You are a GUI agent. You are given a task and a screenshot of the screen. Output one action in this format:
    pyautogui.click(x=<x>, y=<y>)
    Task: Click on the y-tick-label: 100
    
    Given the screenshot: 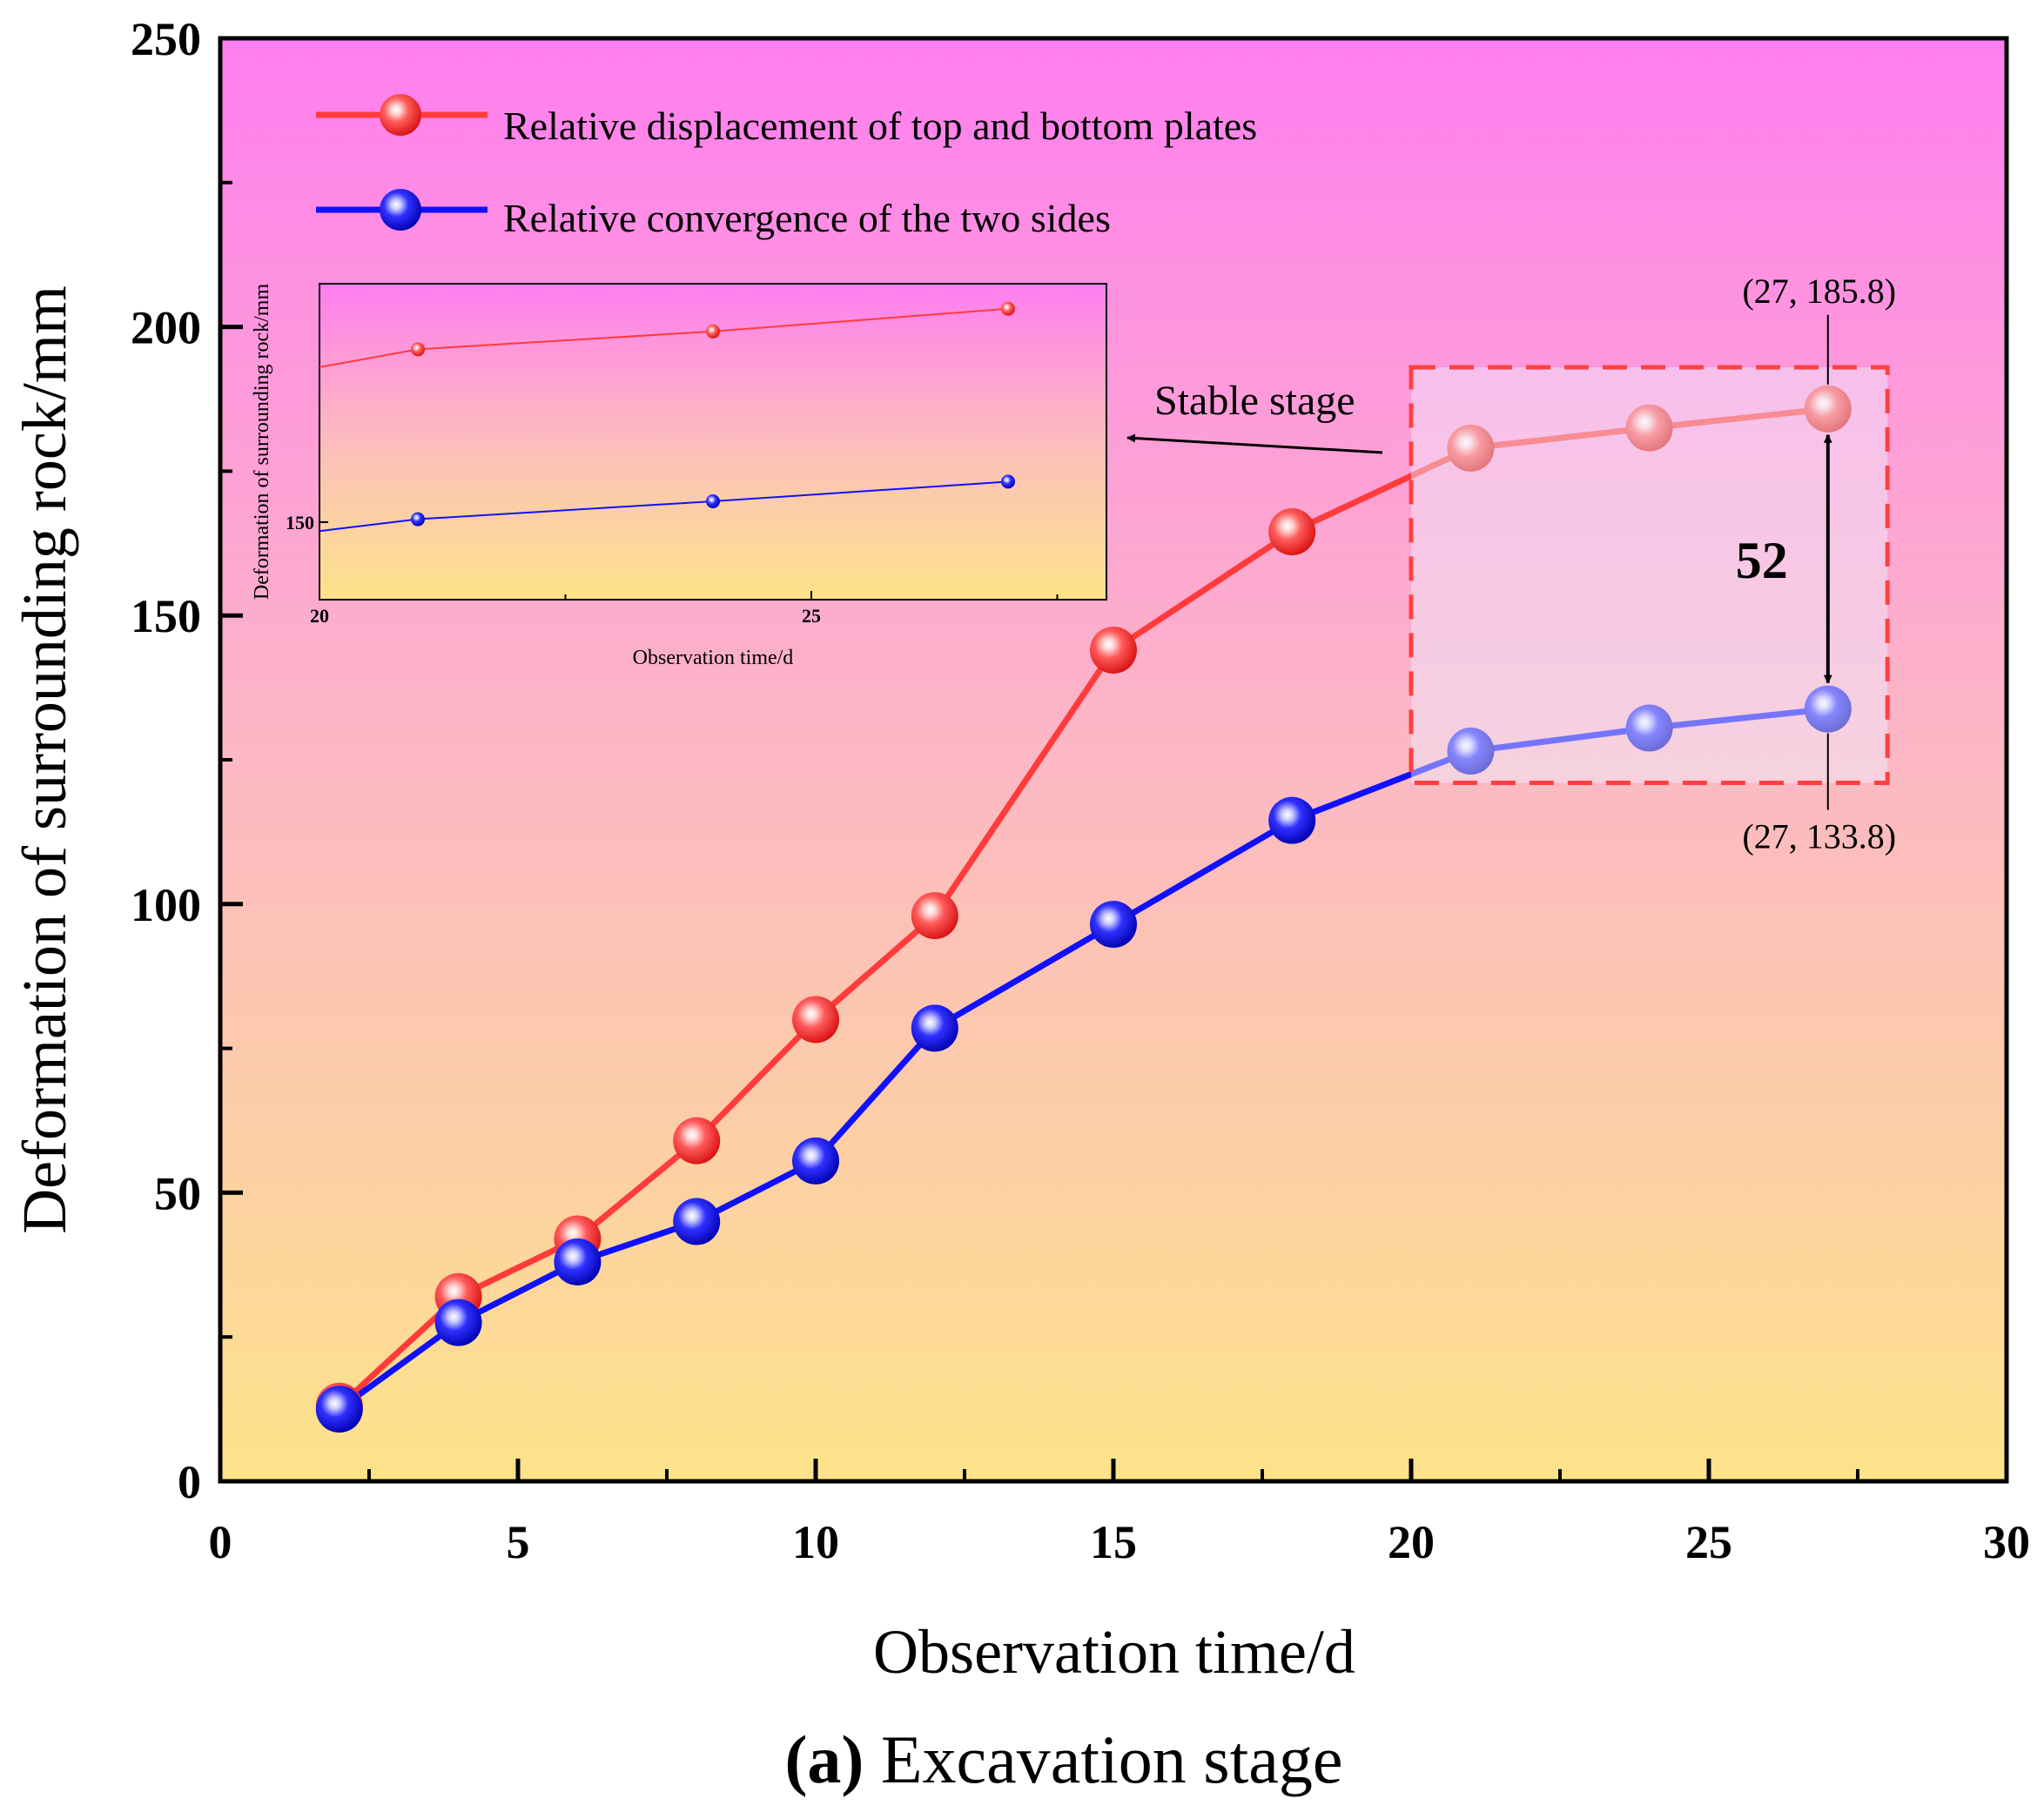 What is the action you would take?
    pyautogui.click(x=166, y=905)
    